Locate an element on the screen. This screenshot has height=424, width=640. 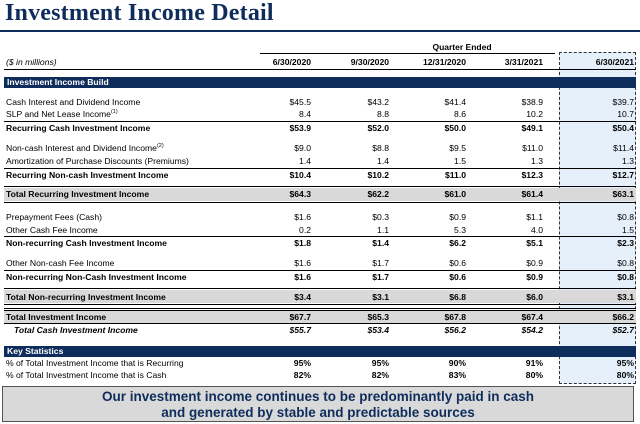
column-header: 12/31/2020 is located at coordinates (444, 62).